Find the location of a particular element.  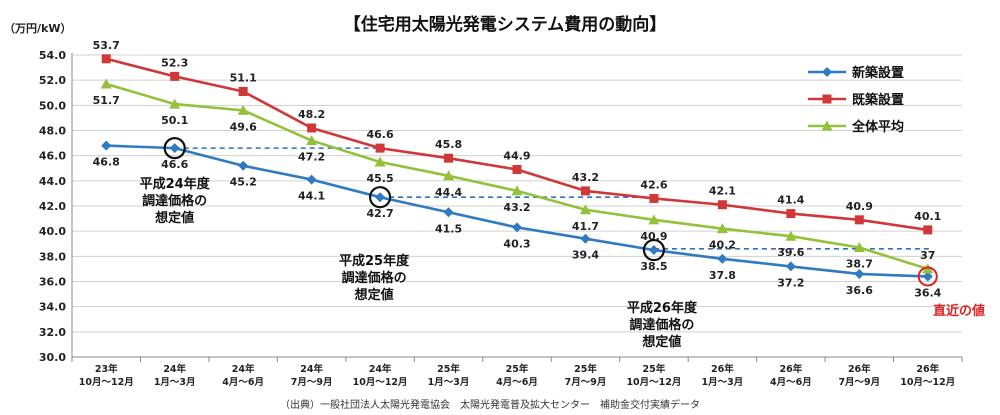

x-tick-label-period: 4月～6月 is located at coordinates (517, 382).